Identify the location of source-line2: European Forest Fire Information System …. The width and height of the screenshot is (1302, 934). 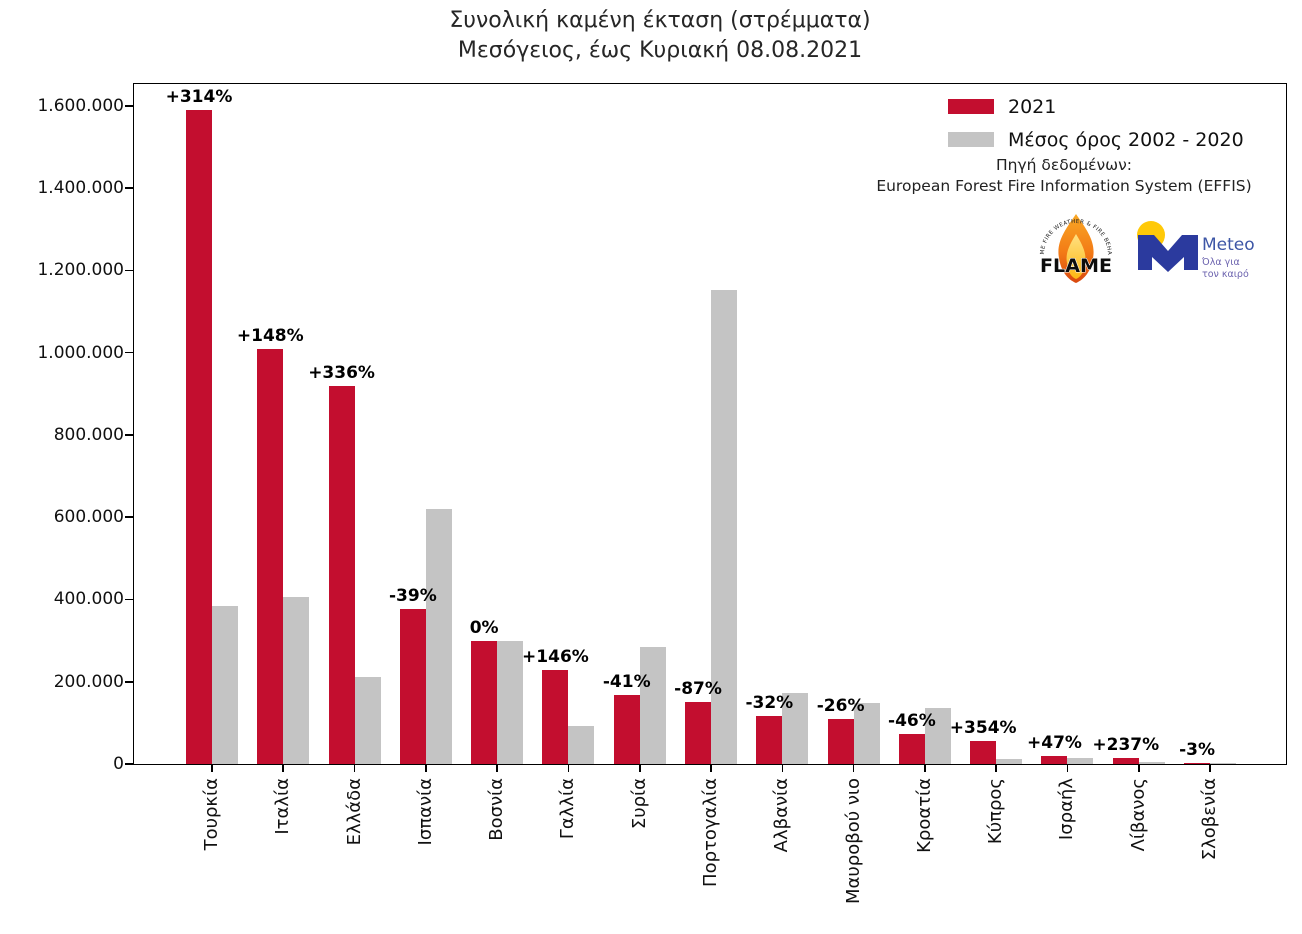
(1064, 186).